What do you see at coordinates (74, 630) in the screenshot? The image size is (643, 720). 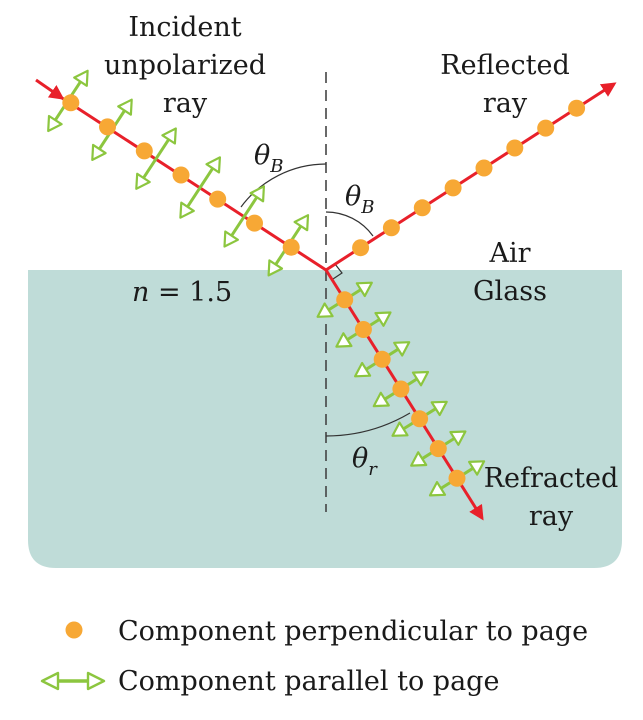 I see `legend-dot-icon` at bounding box center [74, 630].